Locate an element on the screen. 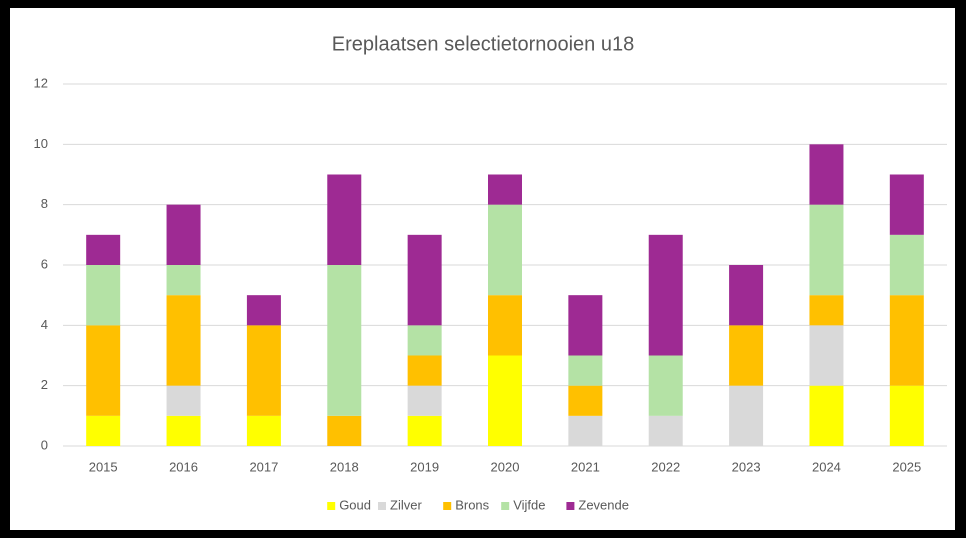 This screenshot has width=966, height=538. x-tick-label: 2023 is located at coordinates (746, 466).